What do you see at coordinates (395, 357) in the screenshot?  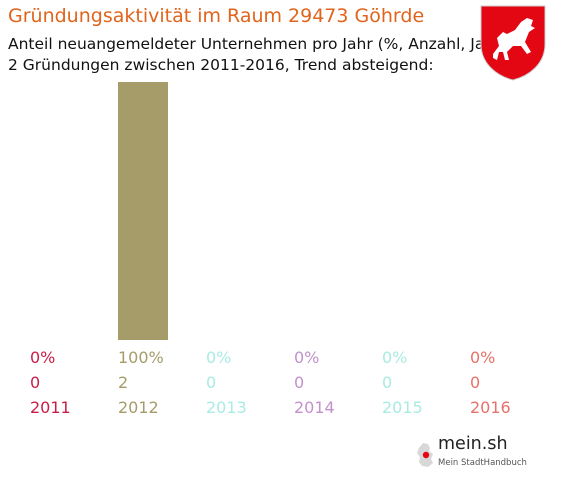 I see `percent-label-2015: 0%` at bounding box center [395, 357].